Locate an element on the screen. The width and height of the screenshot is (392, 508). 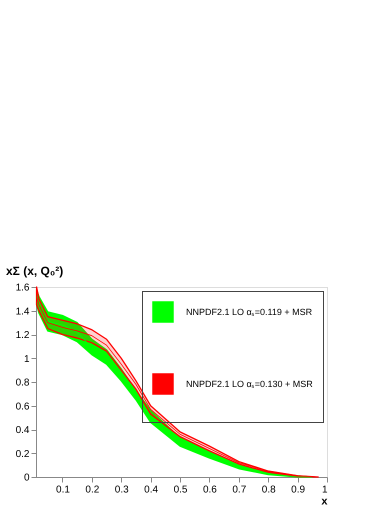
y-tick-label: 0.6 is located at coordinates (23, 406).